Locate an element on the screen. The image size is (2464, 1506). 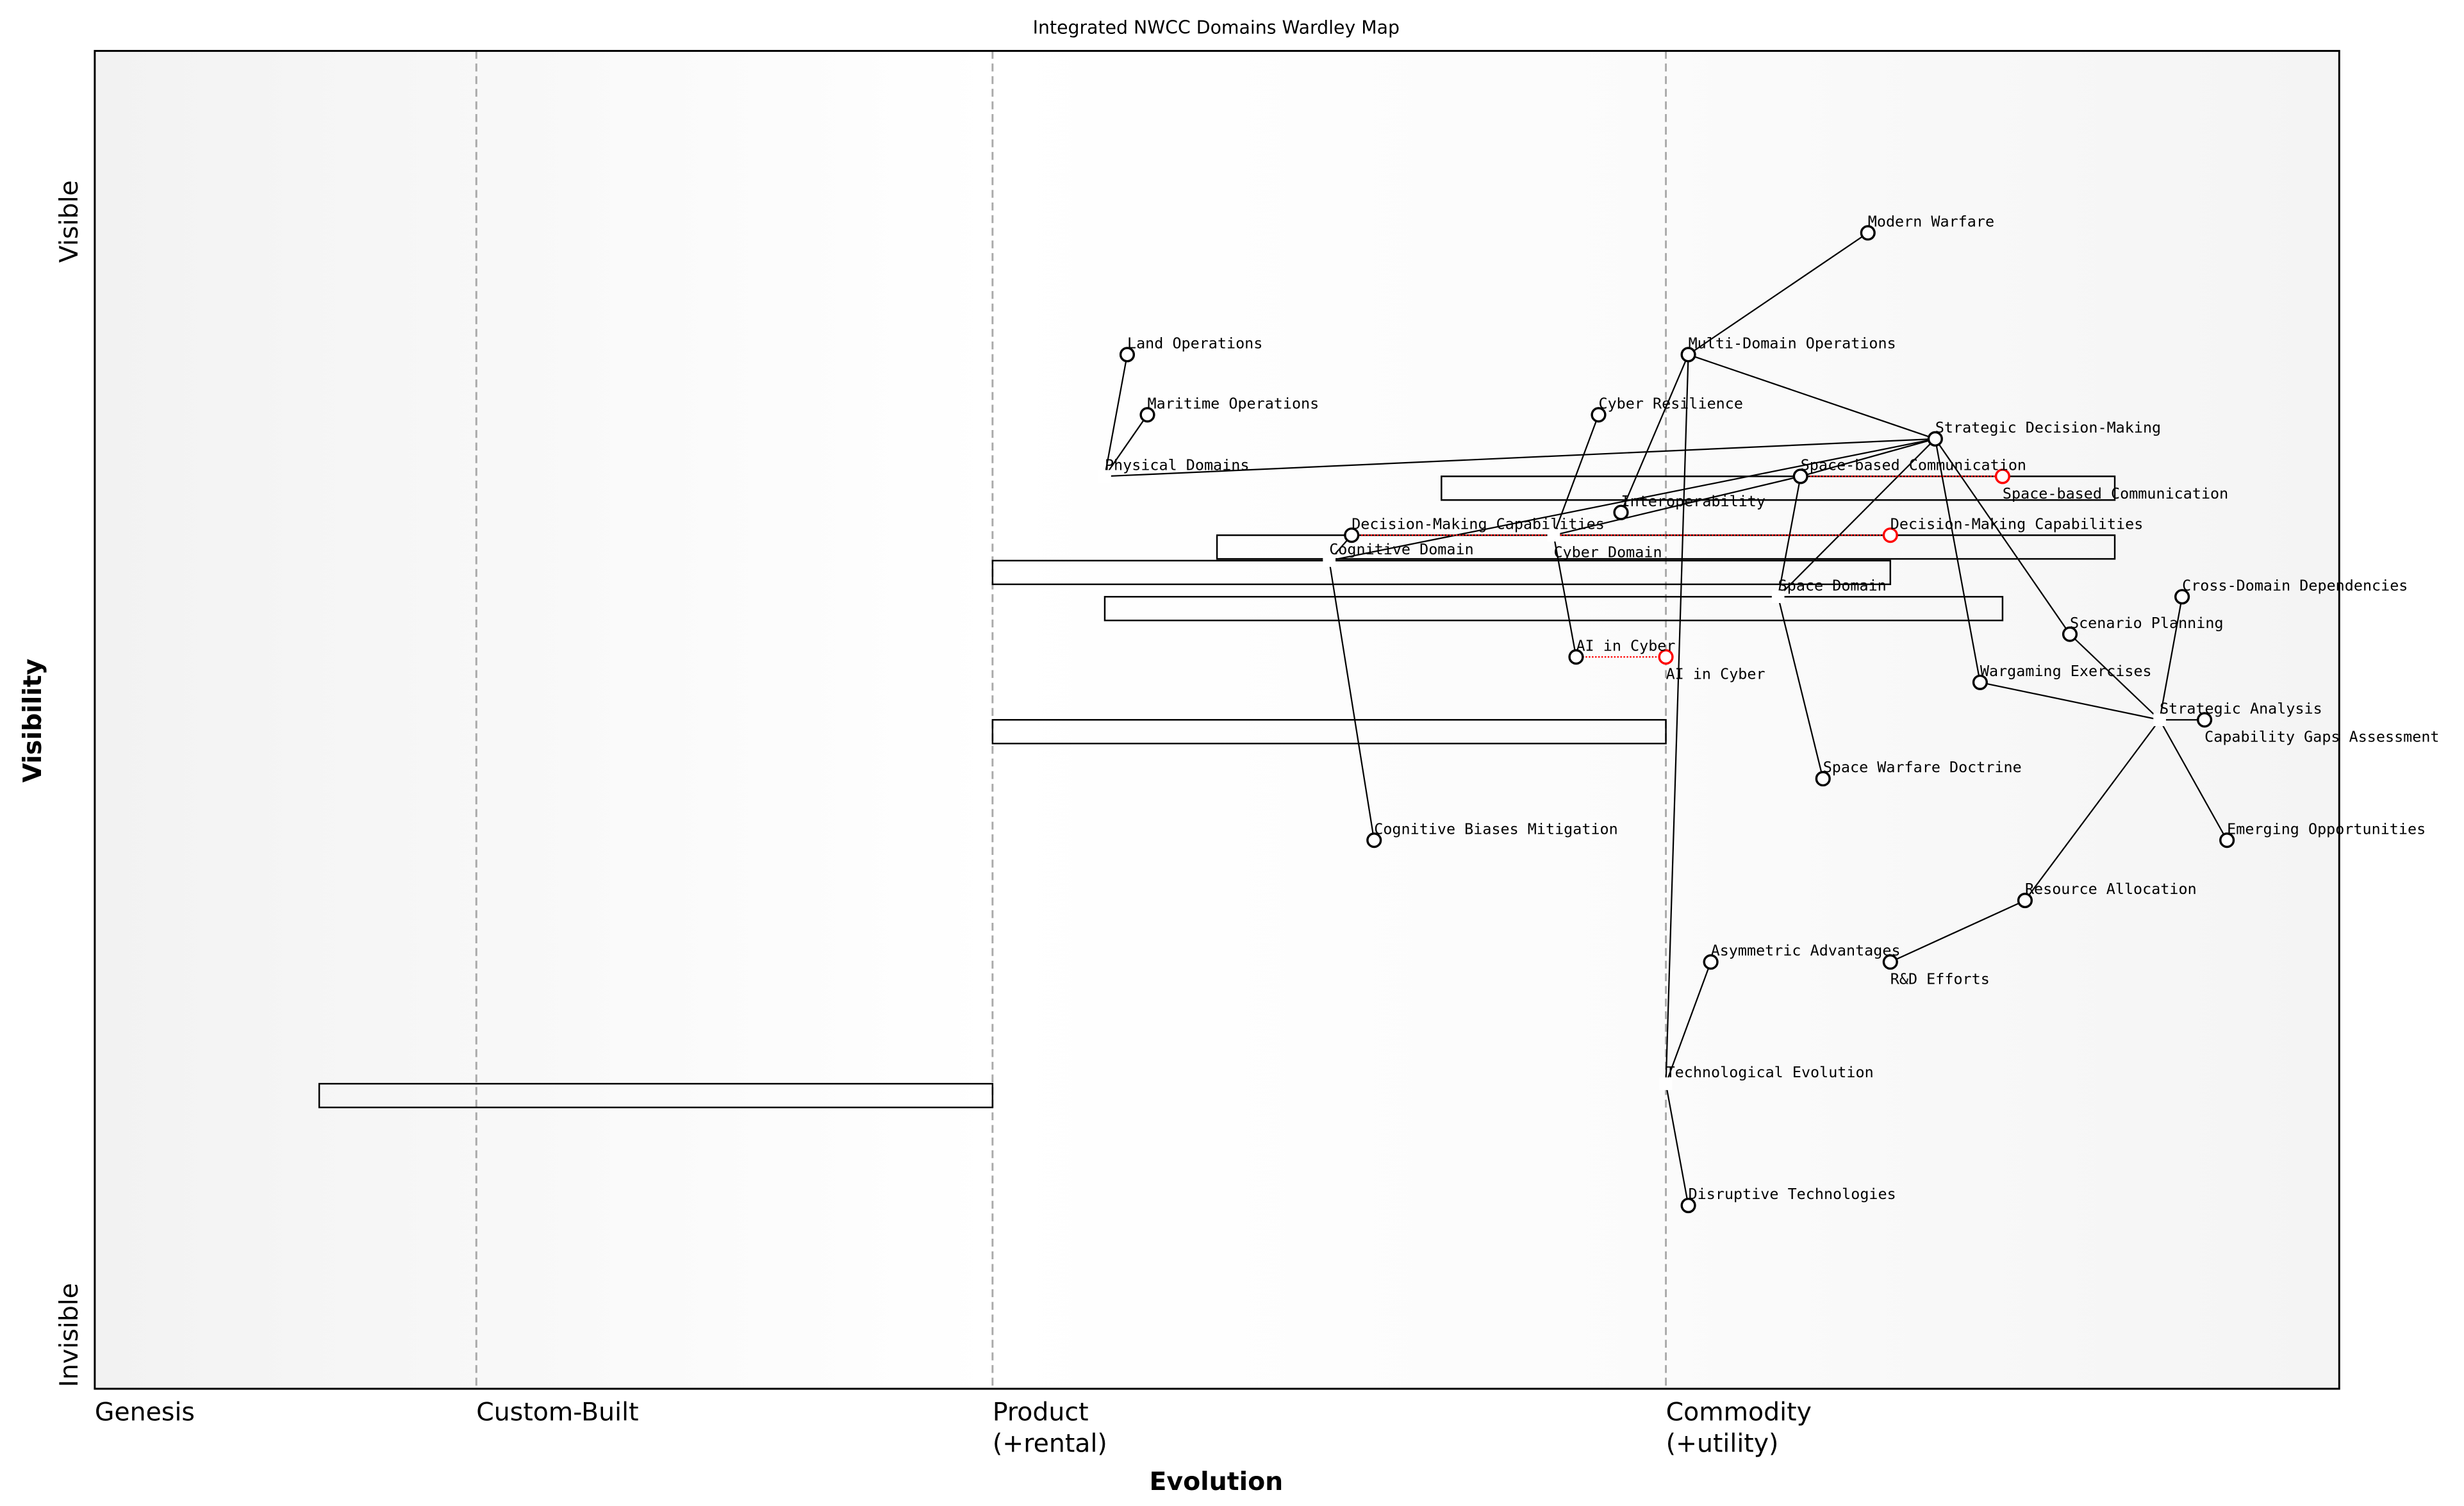
node-interoperability is located at coordinates (1621, 512).